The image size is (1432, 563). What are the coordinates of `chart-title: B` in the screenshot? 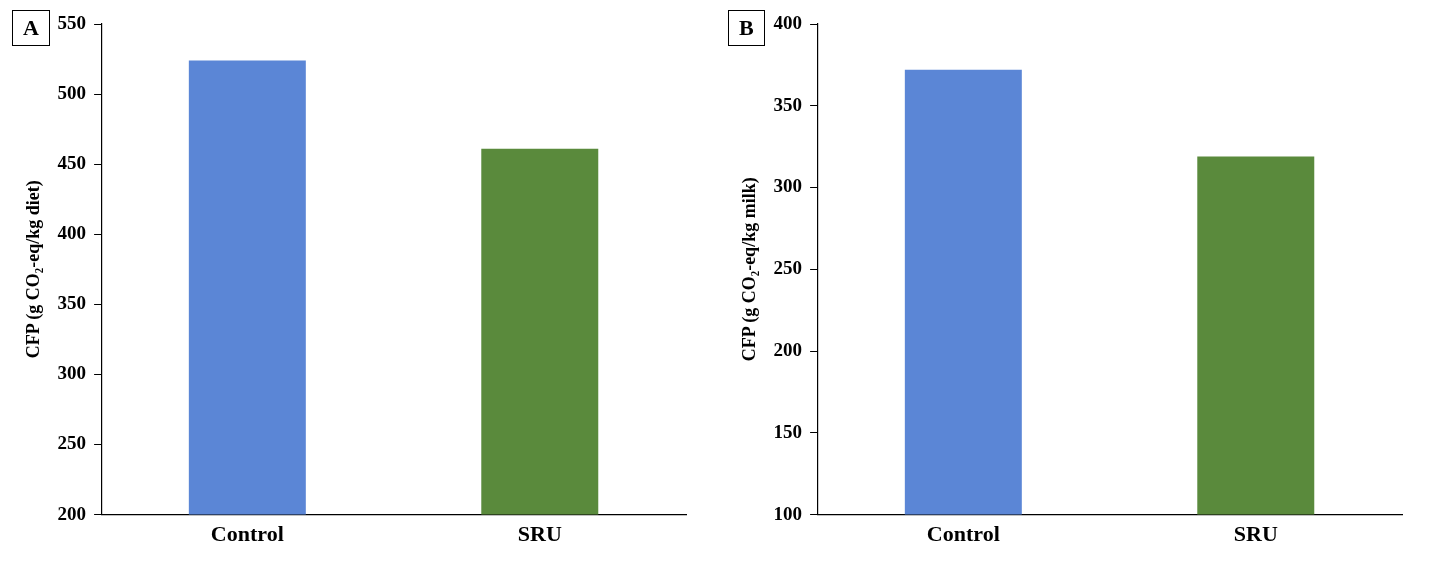 It's located at (746, 28).